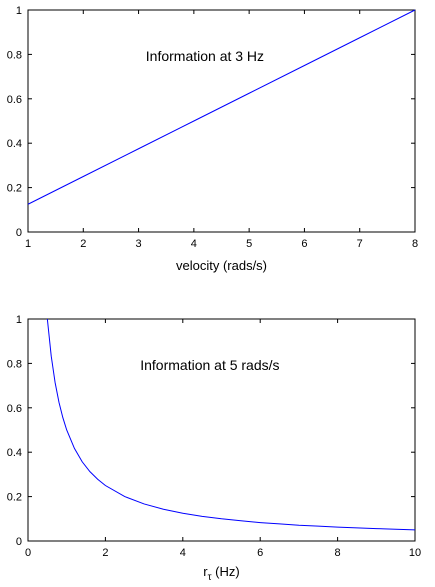  I want to click on rate-xlabel-main: r, so click(205, 571).